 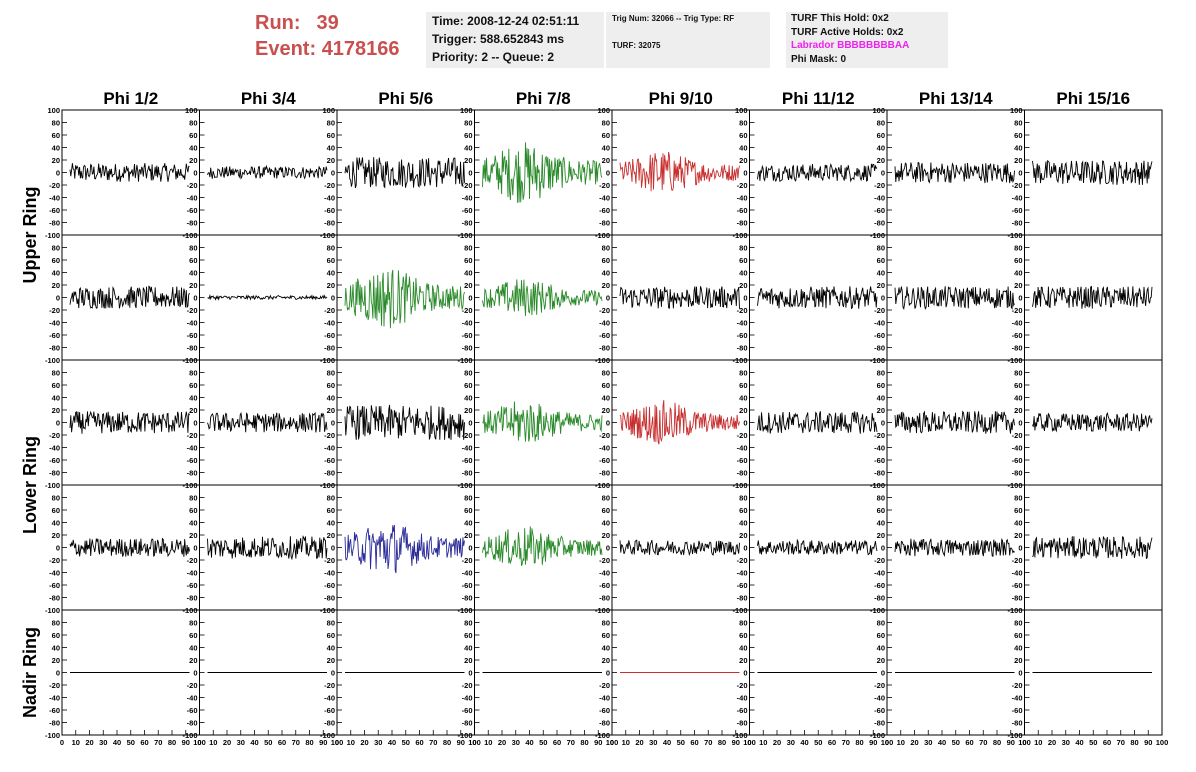 I want to click on column-header: Phi 15/16, so click(x=1093, y=98).